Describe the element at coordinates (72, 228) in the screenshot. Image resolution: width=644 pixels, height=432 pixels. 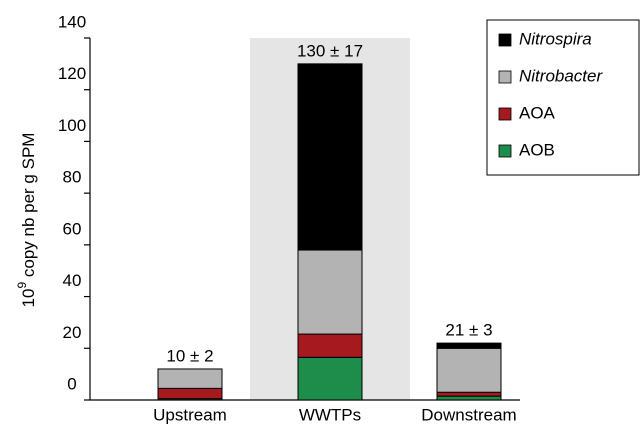
I see `y-tick-label: 60` at that location.